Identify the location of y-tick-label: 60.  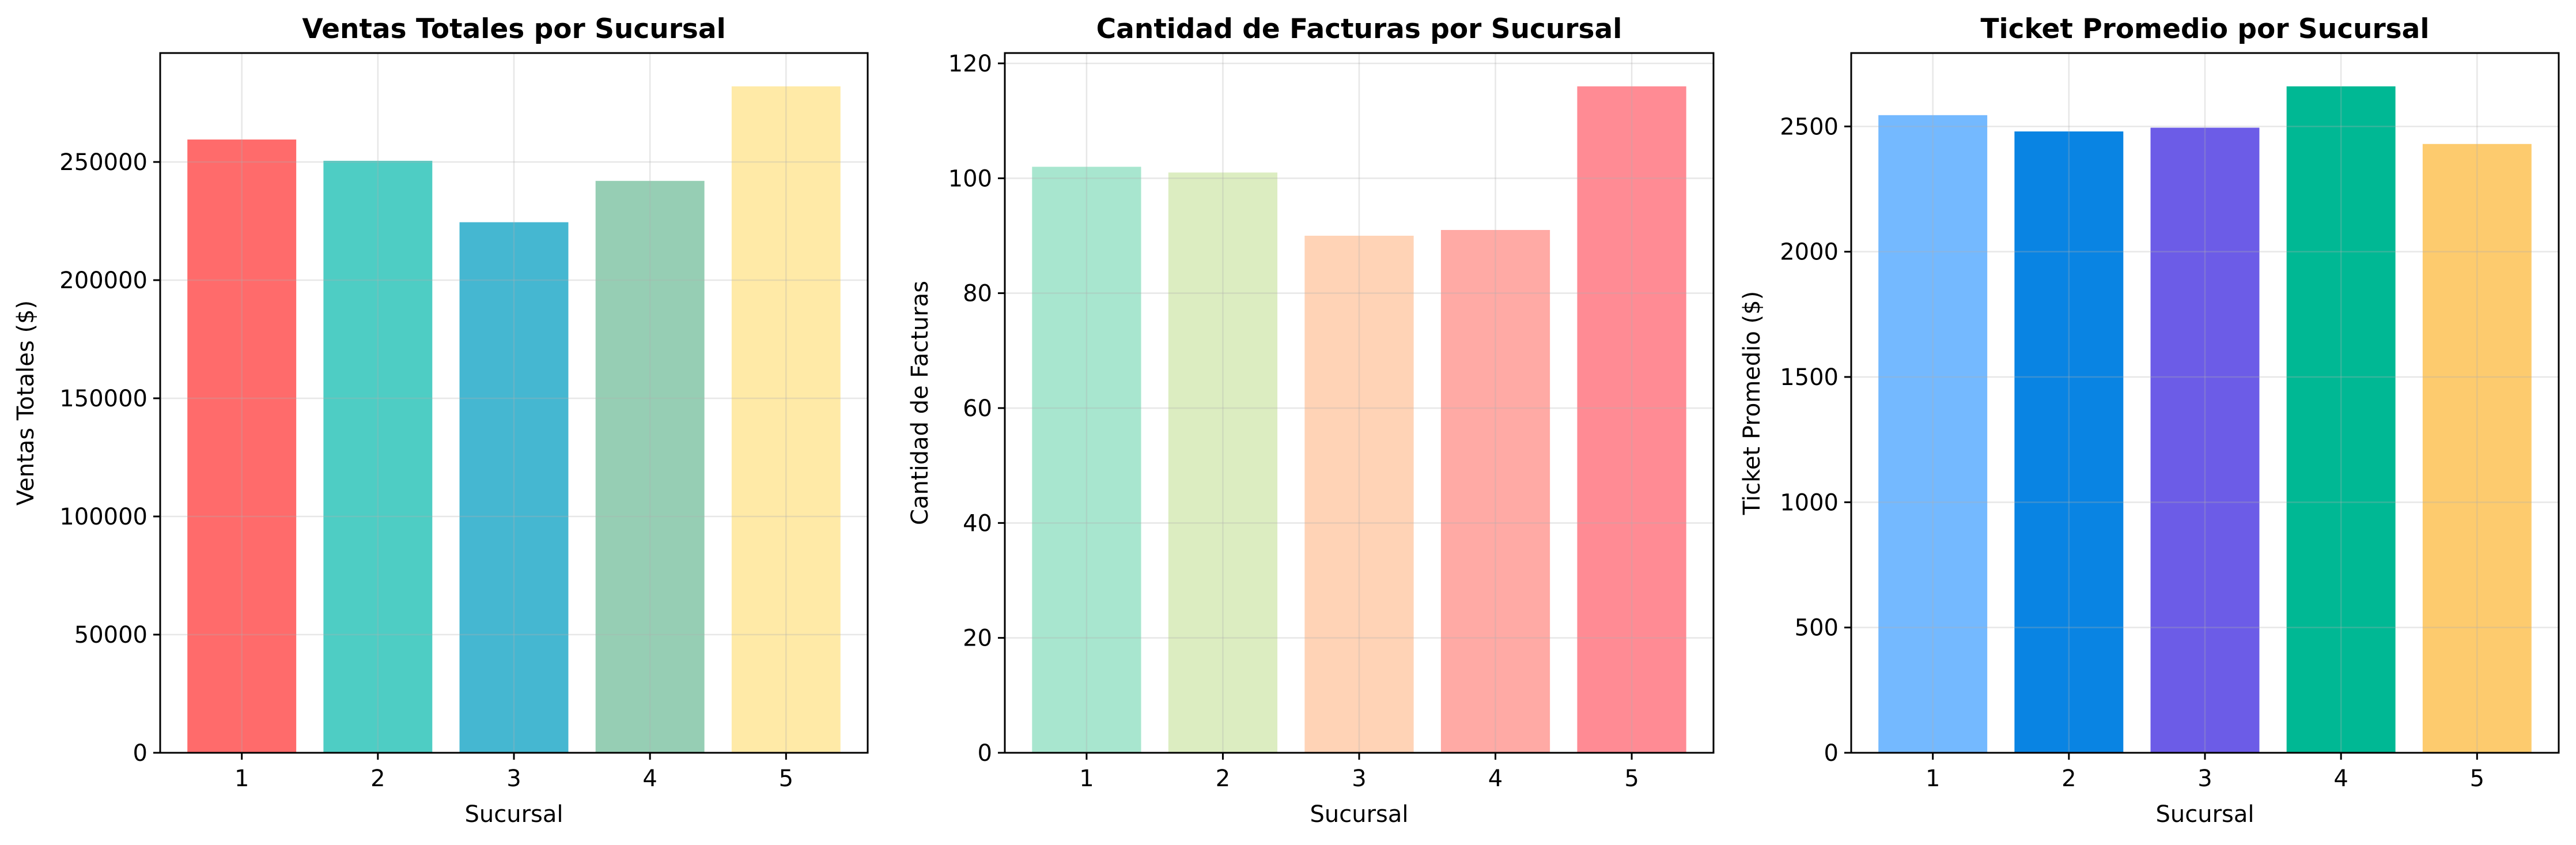
(977, 409).